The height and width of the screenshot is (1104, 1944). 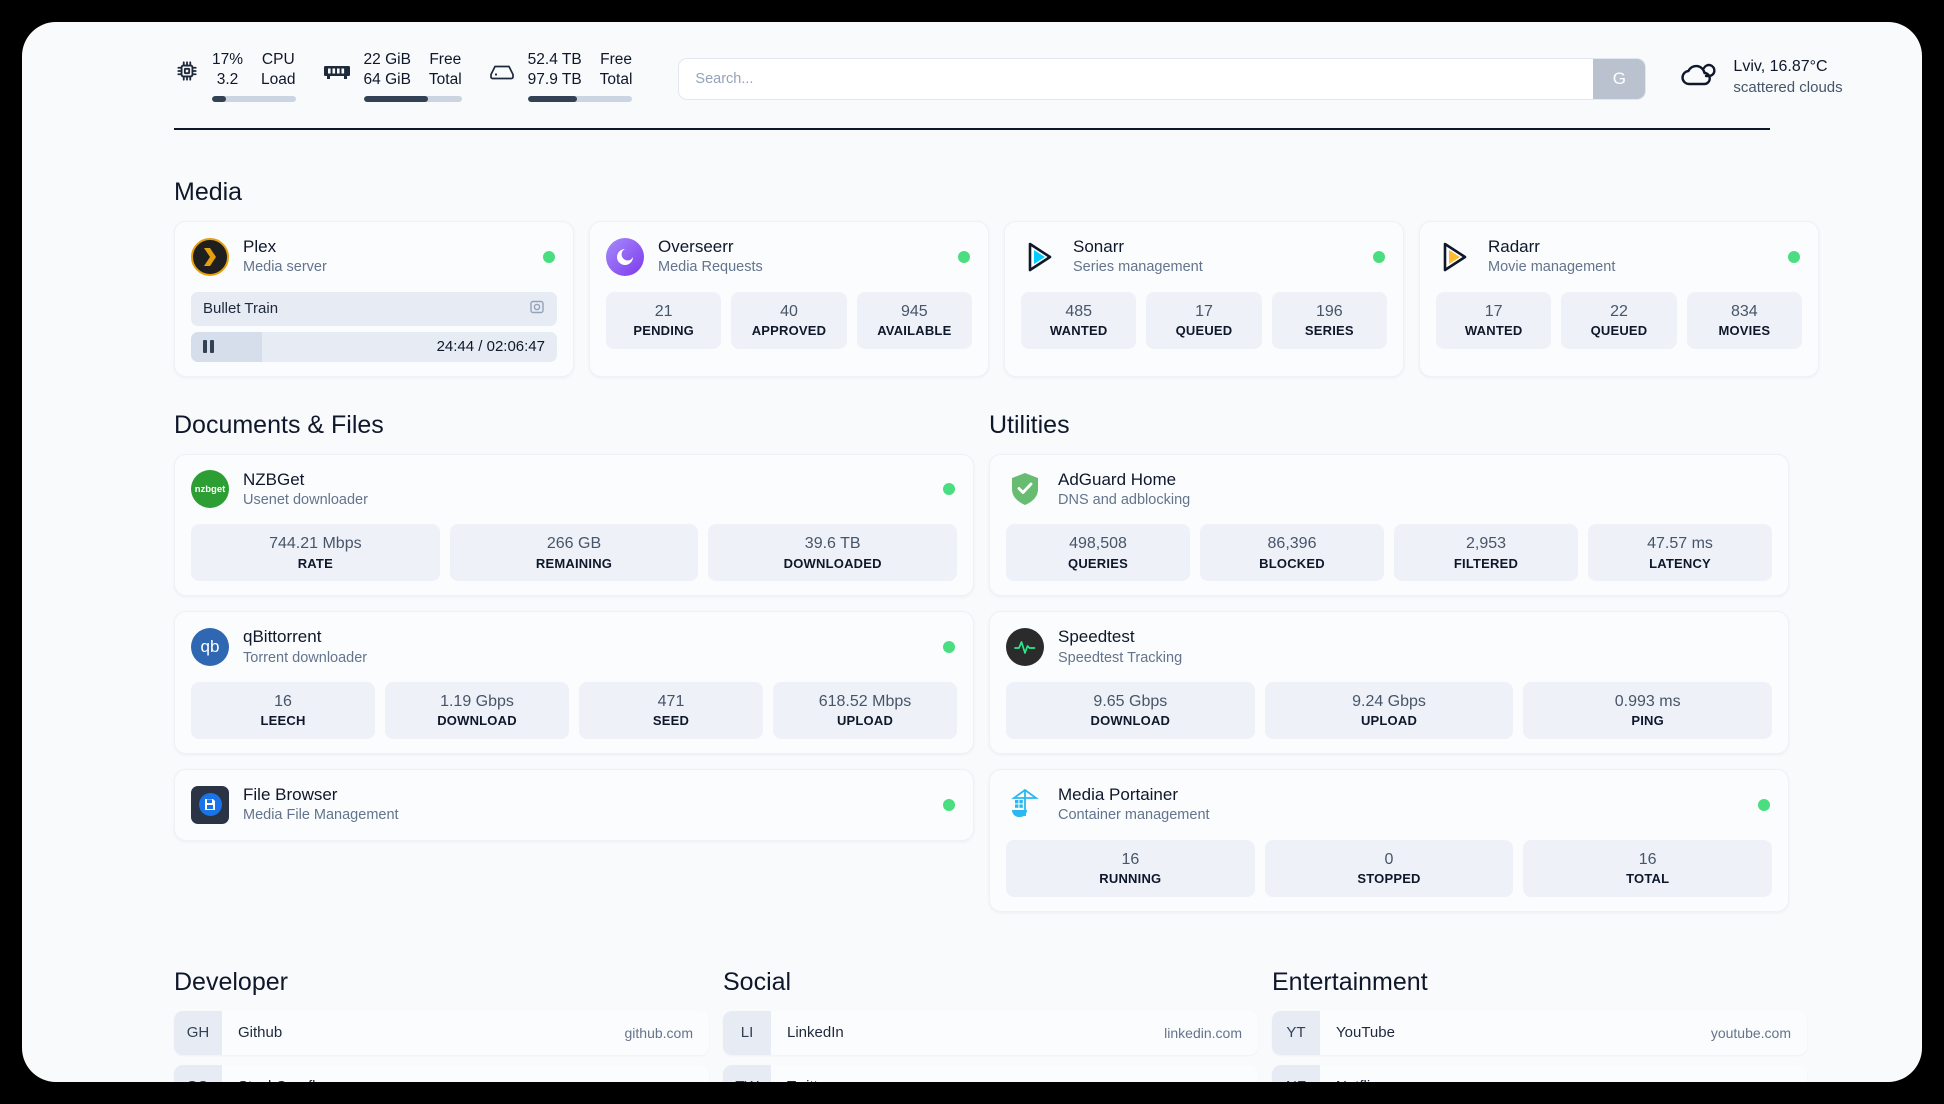 What do you see at coordinates (210, 489) in the screenshot?
I see `nzbget-icon: nzbget` at bounding box center [210, 489].